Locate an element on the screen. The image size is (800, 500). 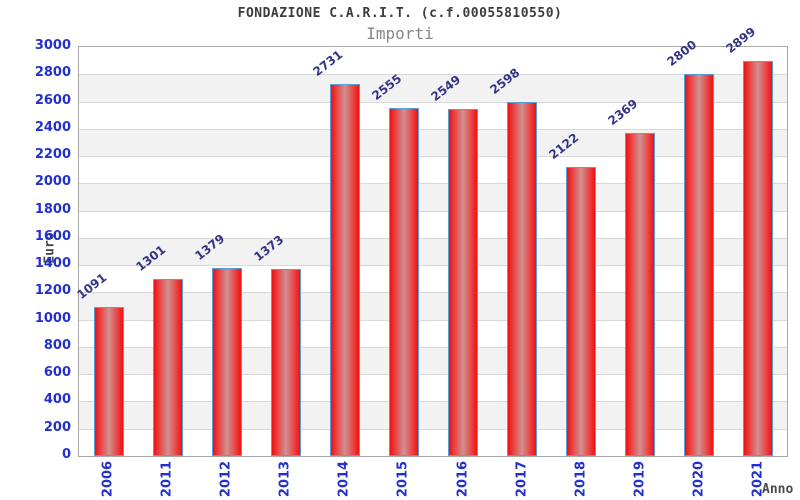
y-tick-label: 1800 is located at coordinates (52, 209).